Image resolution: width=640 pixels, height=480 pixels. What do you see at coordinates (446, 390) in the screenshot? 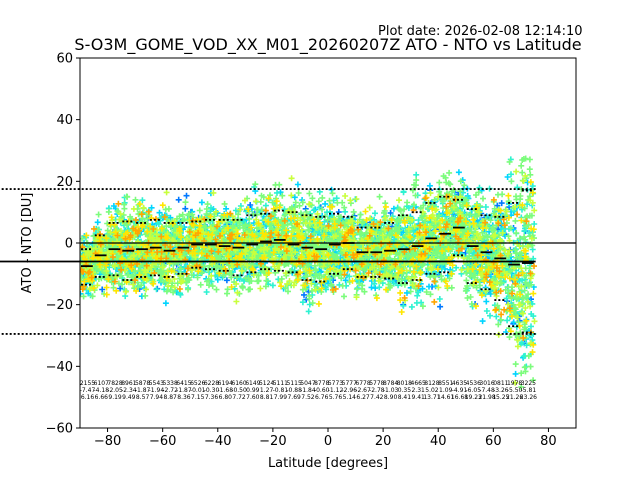
I see `bin-stat-mean: 1.09` at bounding box center [446, 390].